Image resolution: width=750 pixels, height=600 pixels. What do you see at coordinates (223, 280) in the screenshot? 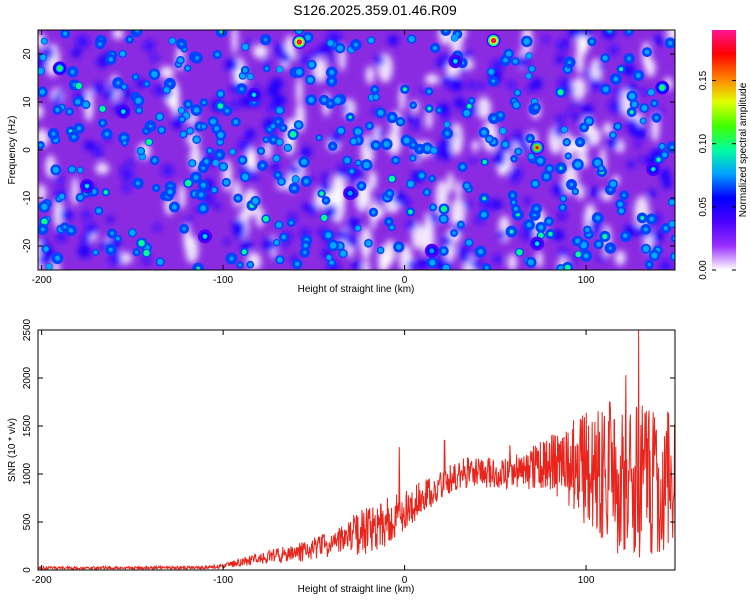
I see `x-tick-label: -100` at bounding box center [223, 280].